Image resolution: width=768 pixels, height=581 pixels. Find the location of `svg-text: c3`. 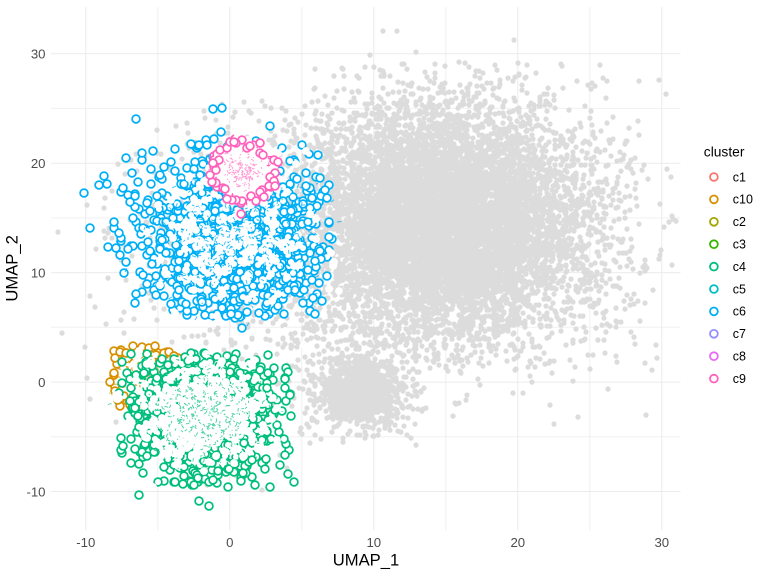

svg-text: c3 is located at coordinates (739, 245).